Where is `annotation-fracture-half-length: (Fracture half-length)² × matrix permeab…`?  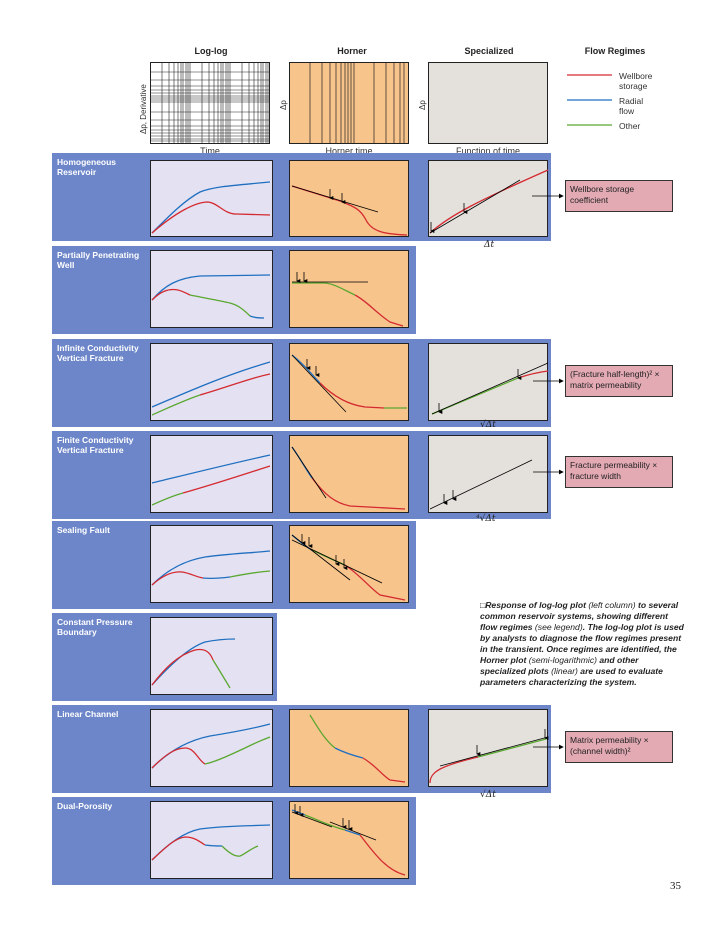 annotation-fracture-half-length: (Fracture half-length)² × matrix permeab… is located at coordinates (619, 381).